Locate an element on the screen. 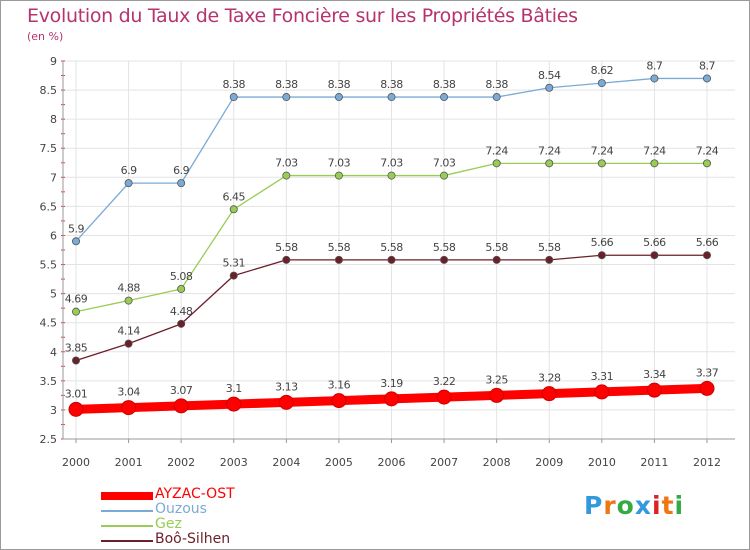  x-tick-label: 2012 is located at coordinates (707, 462).